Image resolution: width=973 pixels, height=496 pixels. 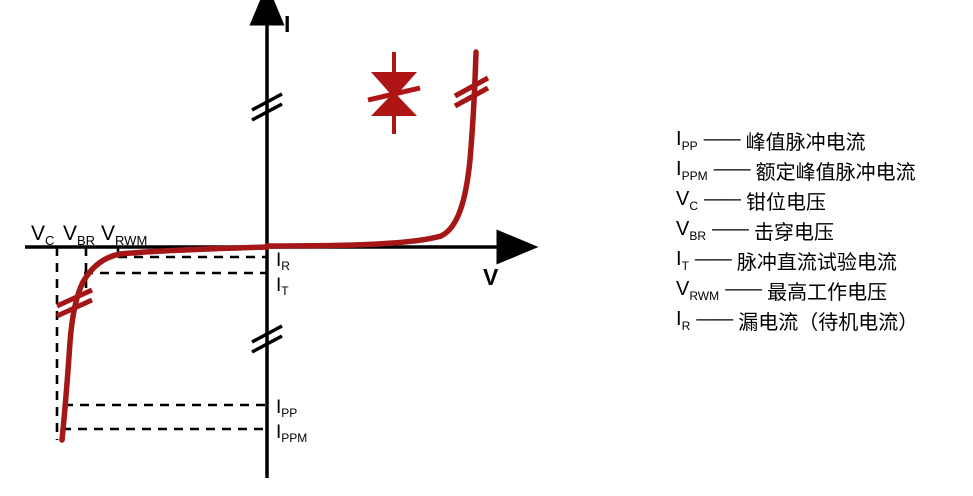 I want to click on legend-description: 最高工作电压, so click(x=827, y=291).